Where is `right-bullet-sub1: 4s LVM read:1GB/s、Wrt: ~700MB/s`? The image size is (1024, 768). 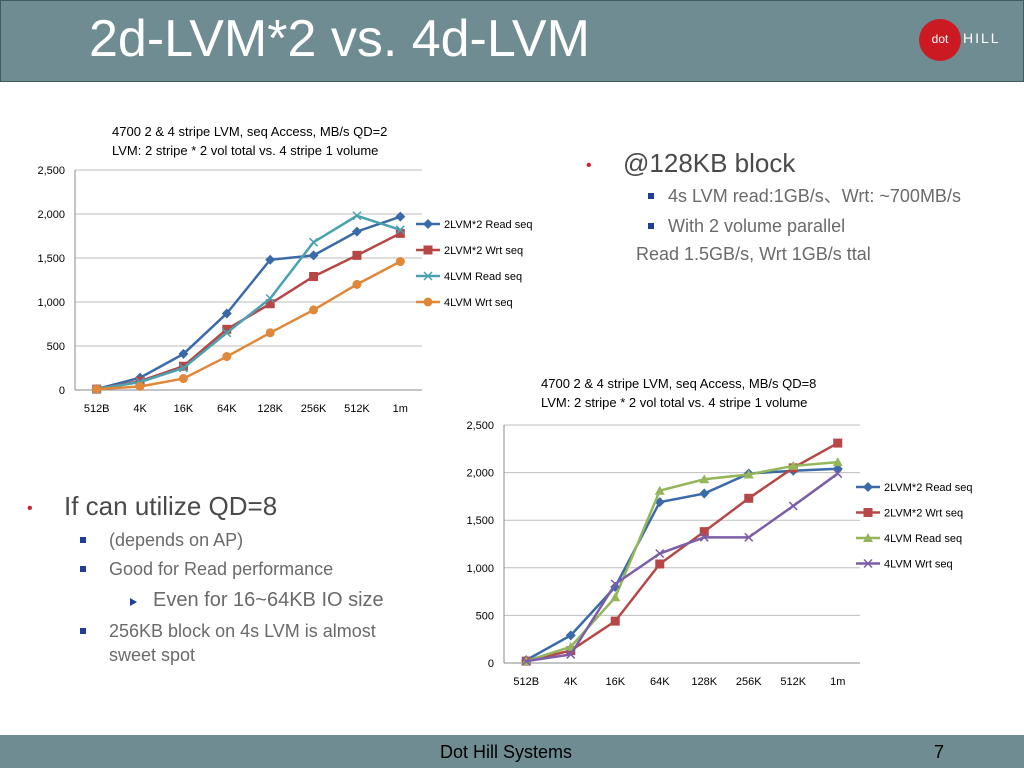 right-bullet-sub1: 4s LVM read:1GB/s、Wrt: ~700MB/s is located at coordinates (814, 196).